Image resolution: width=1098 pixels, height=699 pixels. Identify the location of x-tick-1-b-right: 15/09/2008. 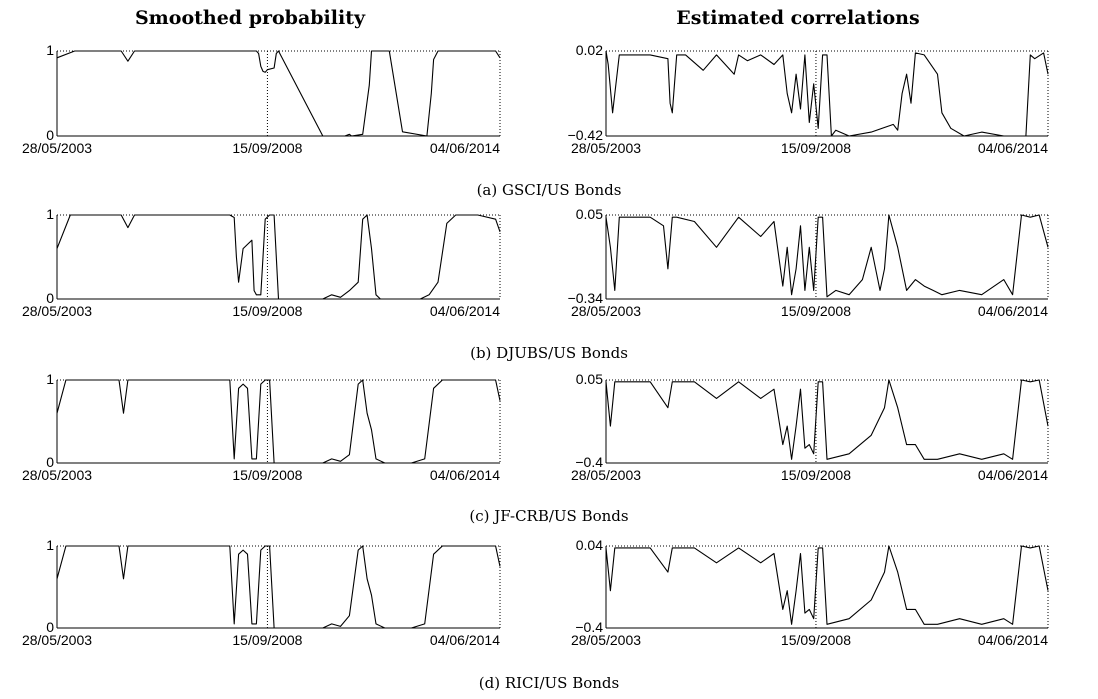
(816, 311).